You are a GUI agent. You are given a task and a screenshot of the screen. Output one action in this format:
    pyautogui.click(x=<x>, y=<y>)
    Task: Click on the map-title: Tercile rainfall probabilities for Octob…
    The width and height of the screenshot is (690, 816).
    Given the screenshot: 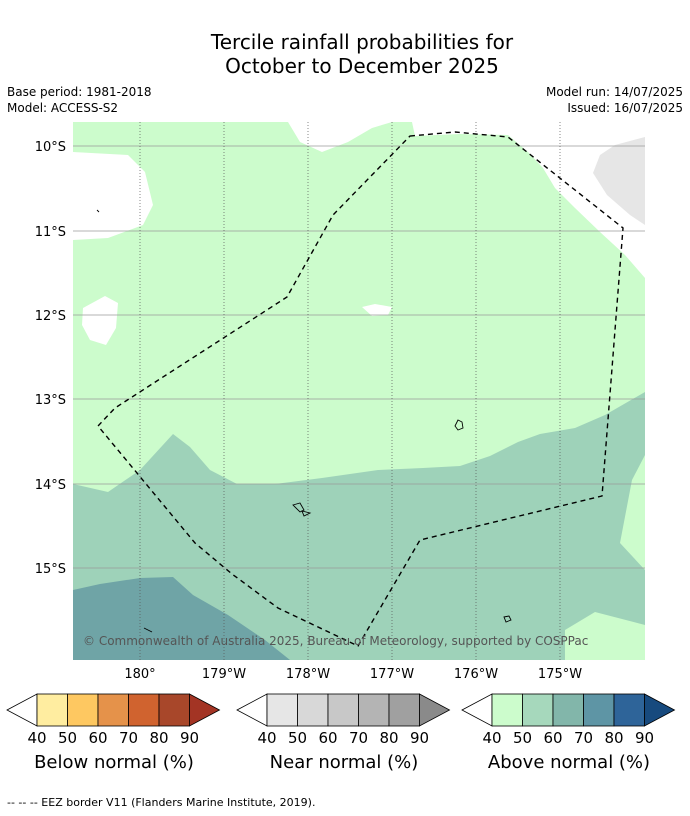 What is the action you would take?
    pyautogui.click(x=345, y=54)
    